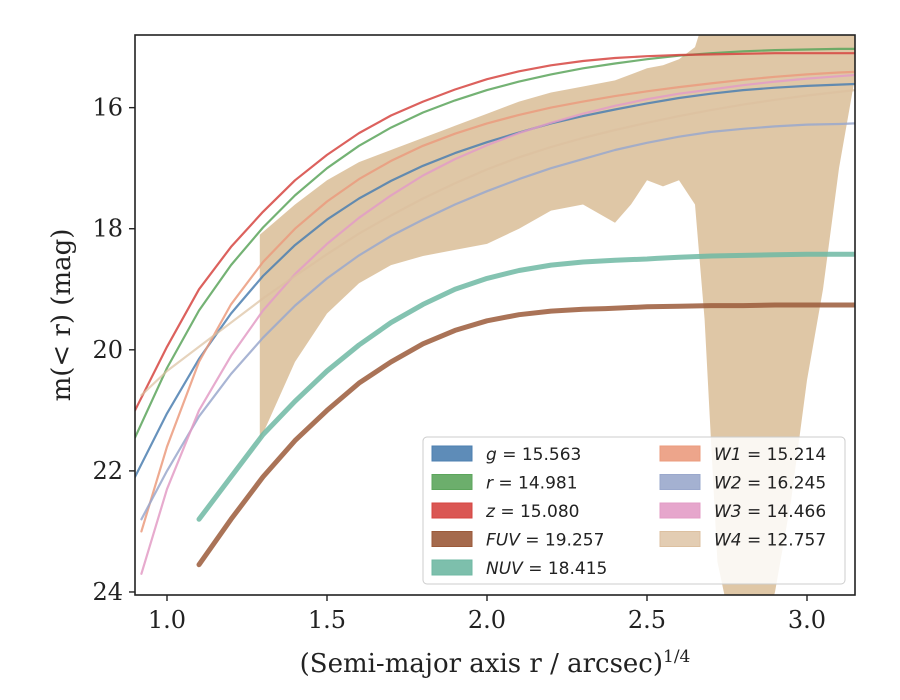 The image size is (900, 700). I want to click on legend-item-w3: W3 = 14.466, so click(742, 512).